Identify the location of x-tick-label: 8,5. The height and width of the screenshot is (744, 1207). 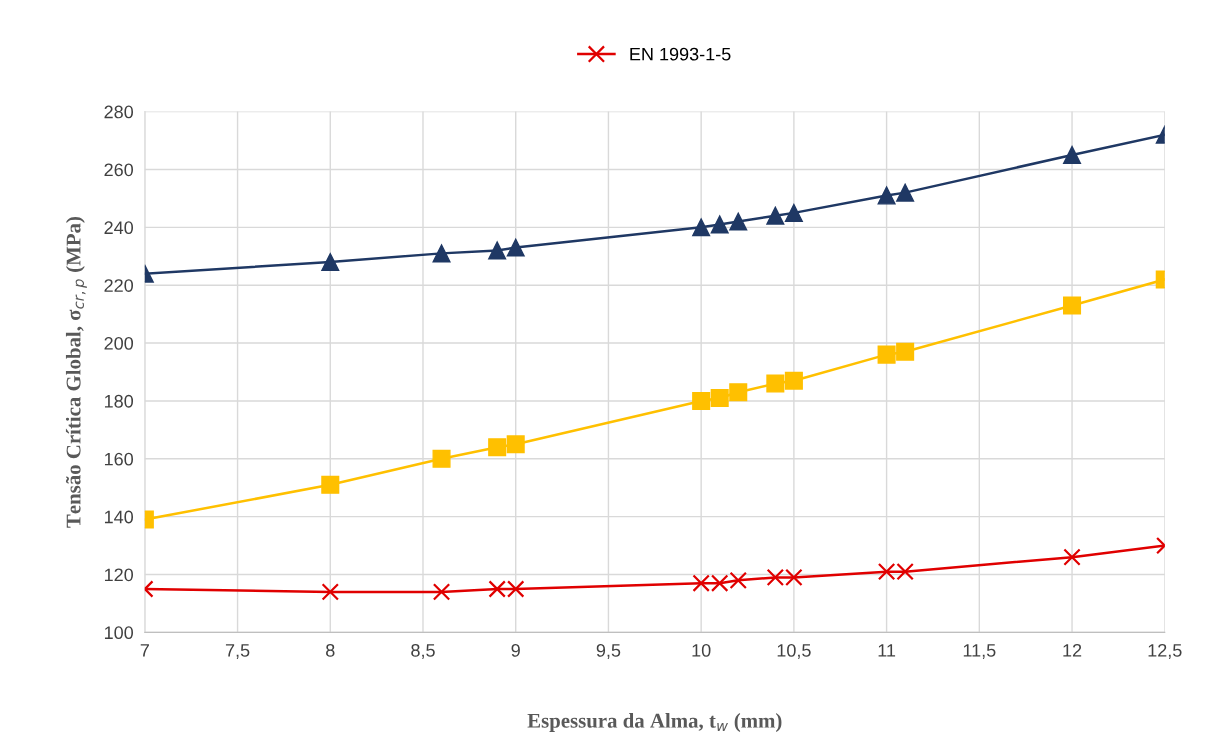
(423, 651).